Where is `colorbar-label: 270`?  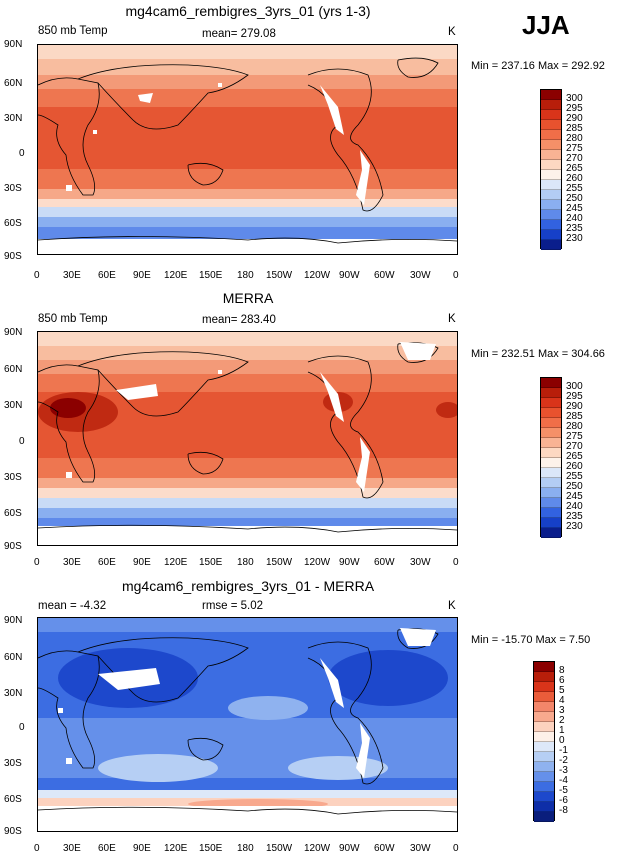
colorbar-label: 270 is located at coordinates (574, 158).